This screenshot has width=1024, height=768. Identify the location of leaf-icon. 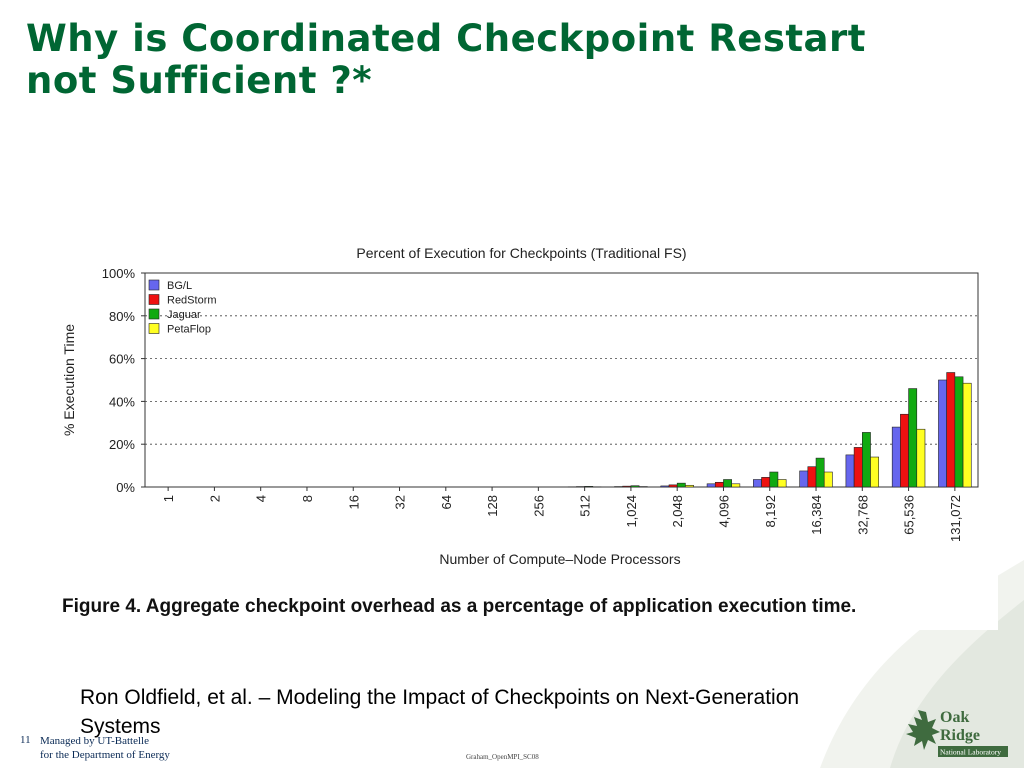
(923, 730).